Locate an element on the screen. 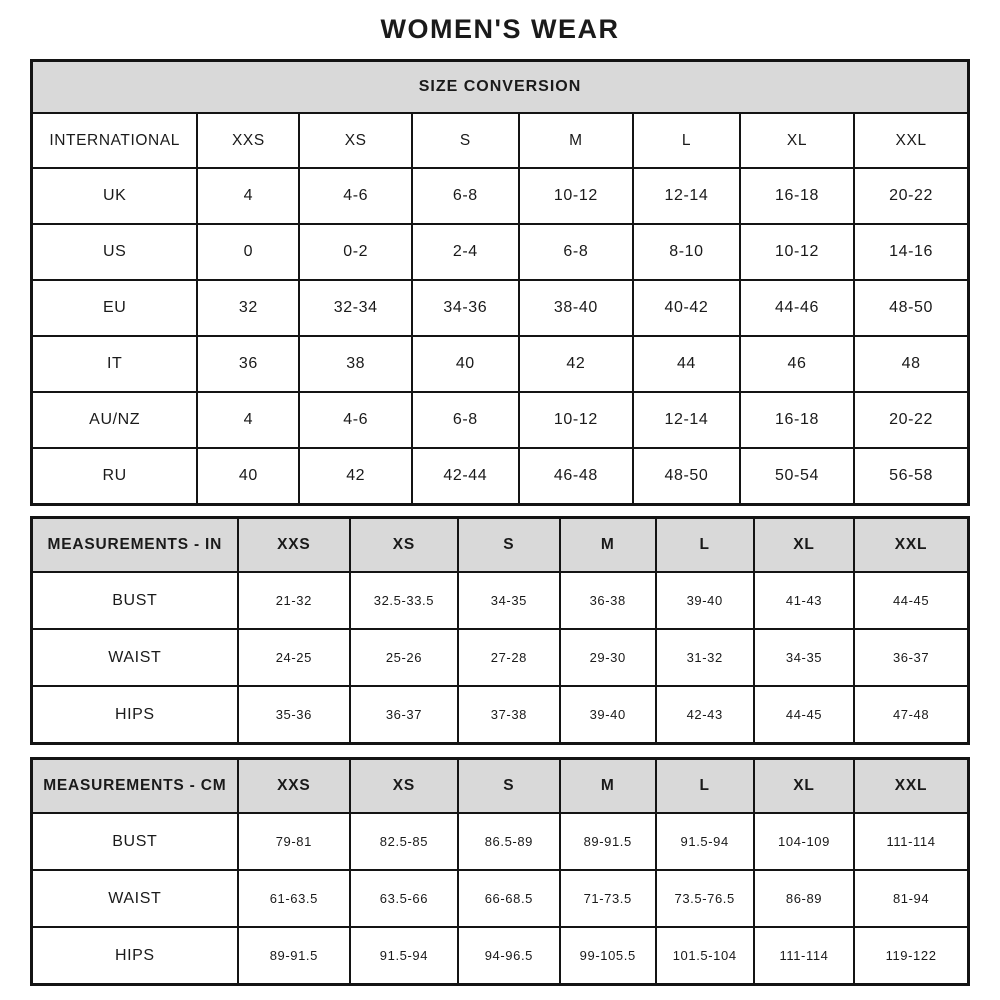 The width and height of the screenshot is (1000, 1000). column-header: INTERNATIONAL is located at coordinates (114, 140).